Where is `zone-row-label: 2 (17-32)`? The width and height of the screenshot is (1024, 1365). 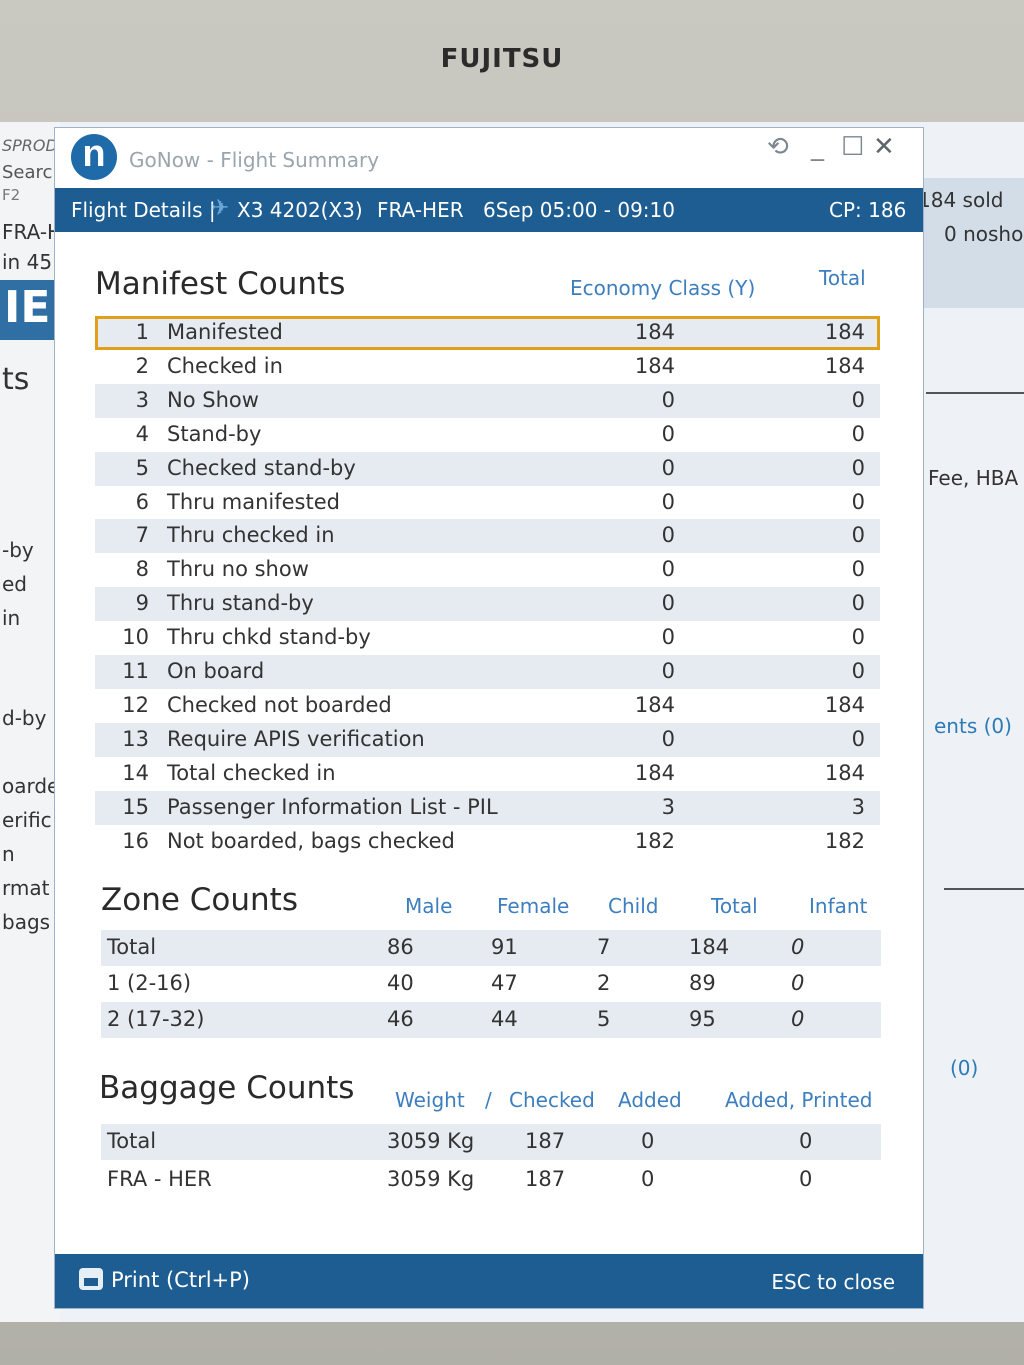
zone-row-label: 2 (17-32) is located at coordinates (156, 1019).